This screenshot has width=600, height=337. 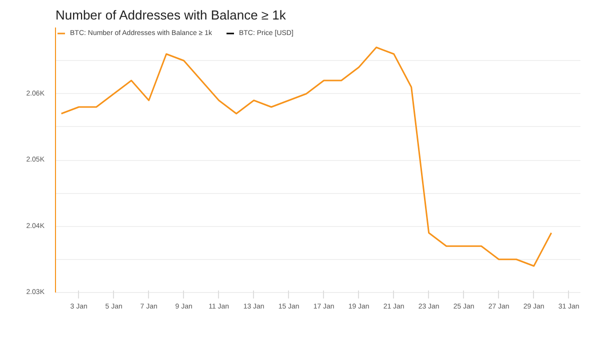 What do you see at coordinates (171, 15) in the screenshot?
I see `chart-title: Number of Addresses with Balance ≥ 1k` at bounding box center [171, 15].